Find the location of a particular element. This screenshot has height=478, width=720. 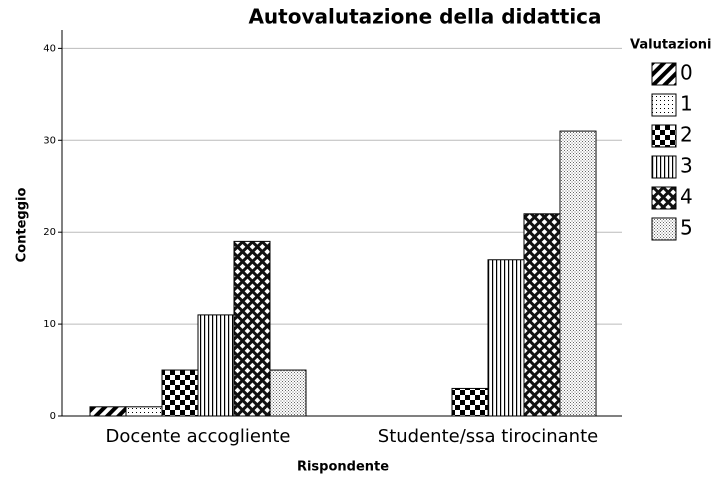

legend-label: 1 is located at coordinates (686, 104).